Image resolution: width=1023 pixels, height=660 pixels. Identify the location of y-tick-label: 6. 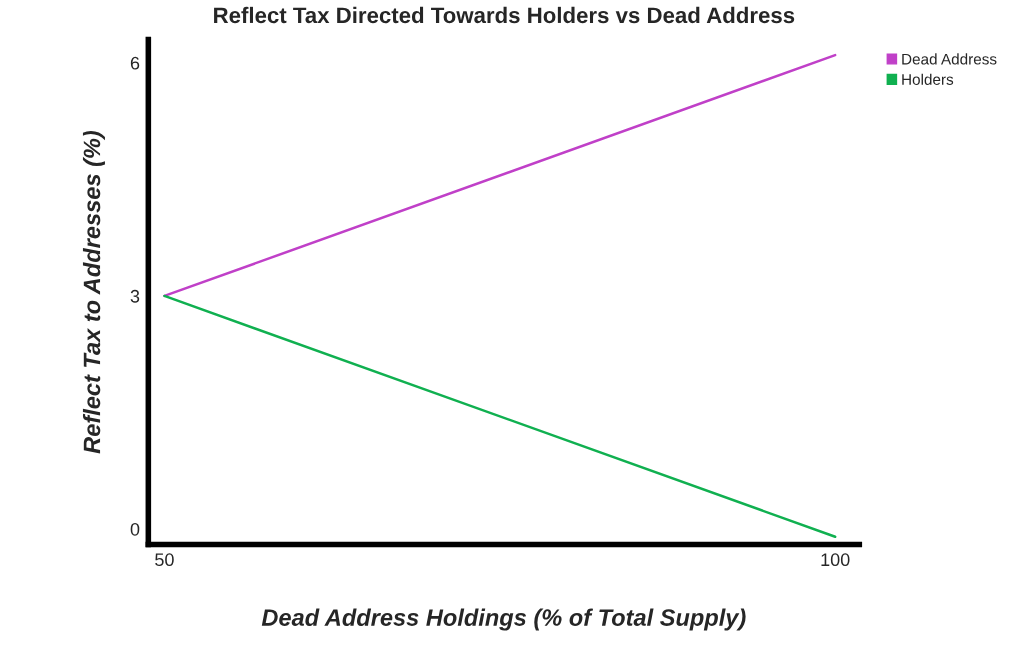
(135, 63).